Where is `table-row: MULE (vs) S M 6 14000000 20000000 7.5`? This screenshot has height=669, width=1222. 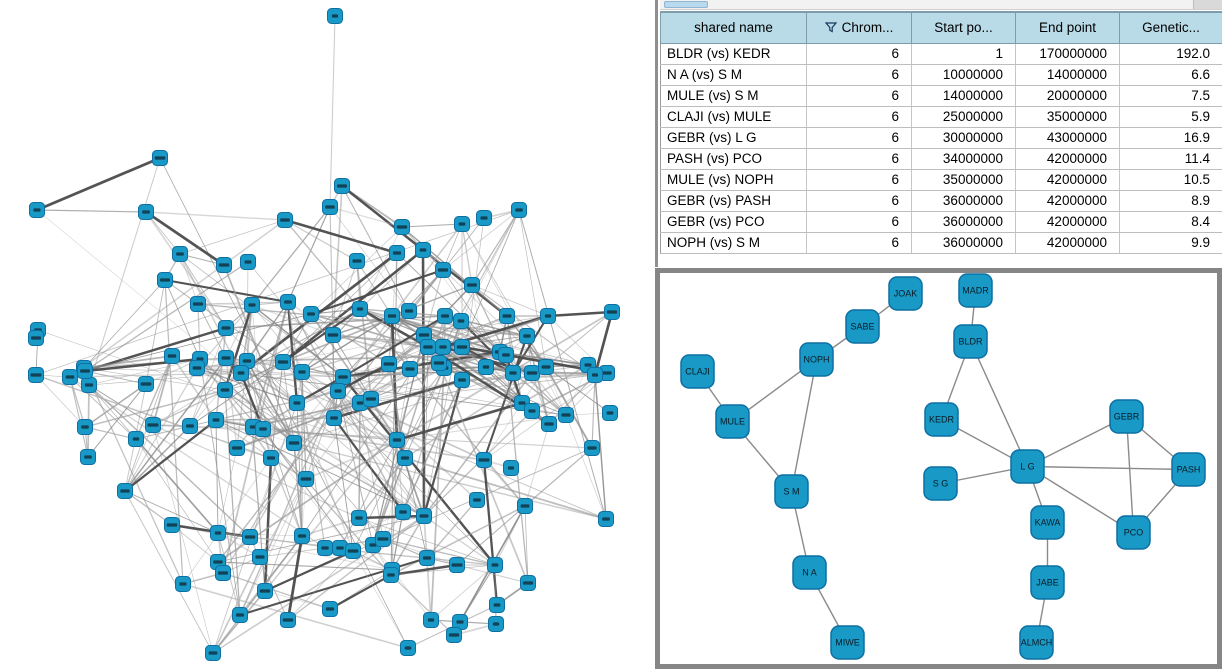
table-row: MULE (vs) S M 6 14000000 20000000 7.5 is located at coordinates (941, 96).